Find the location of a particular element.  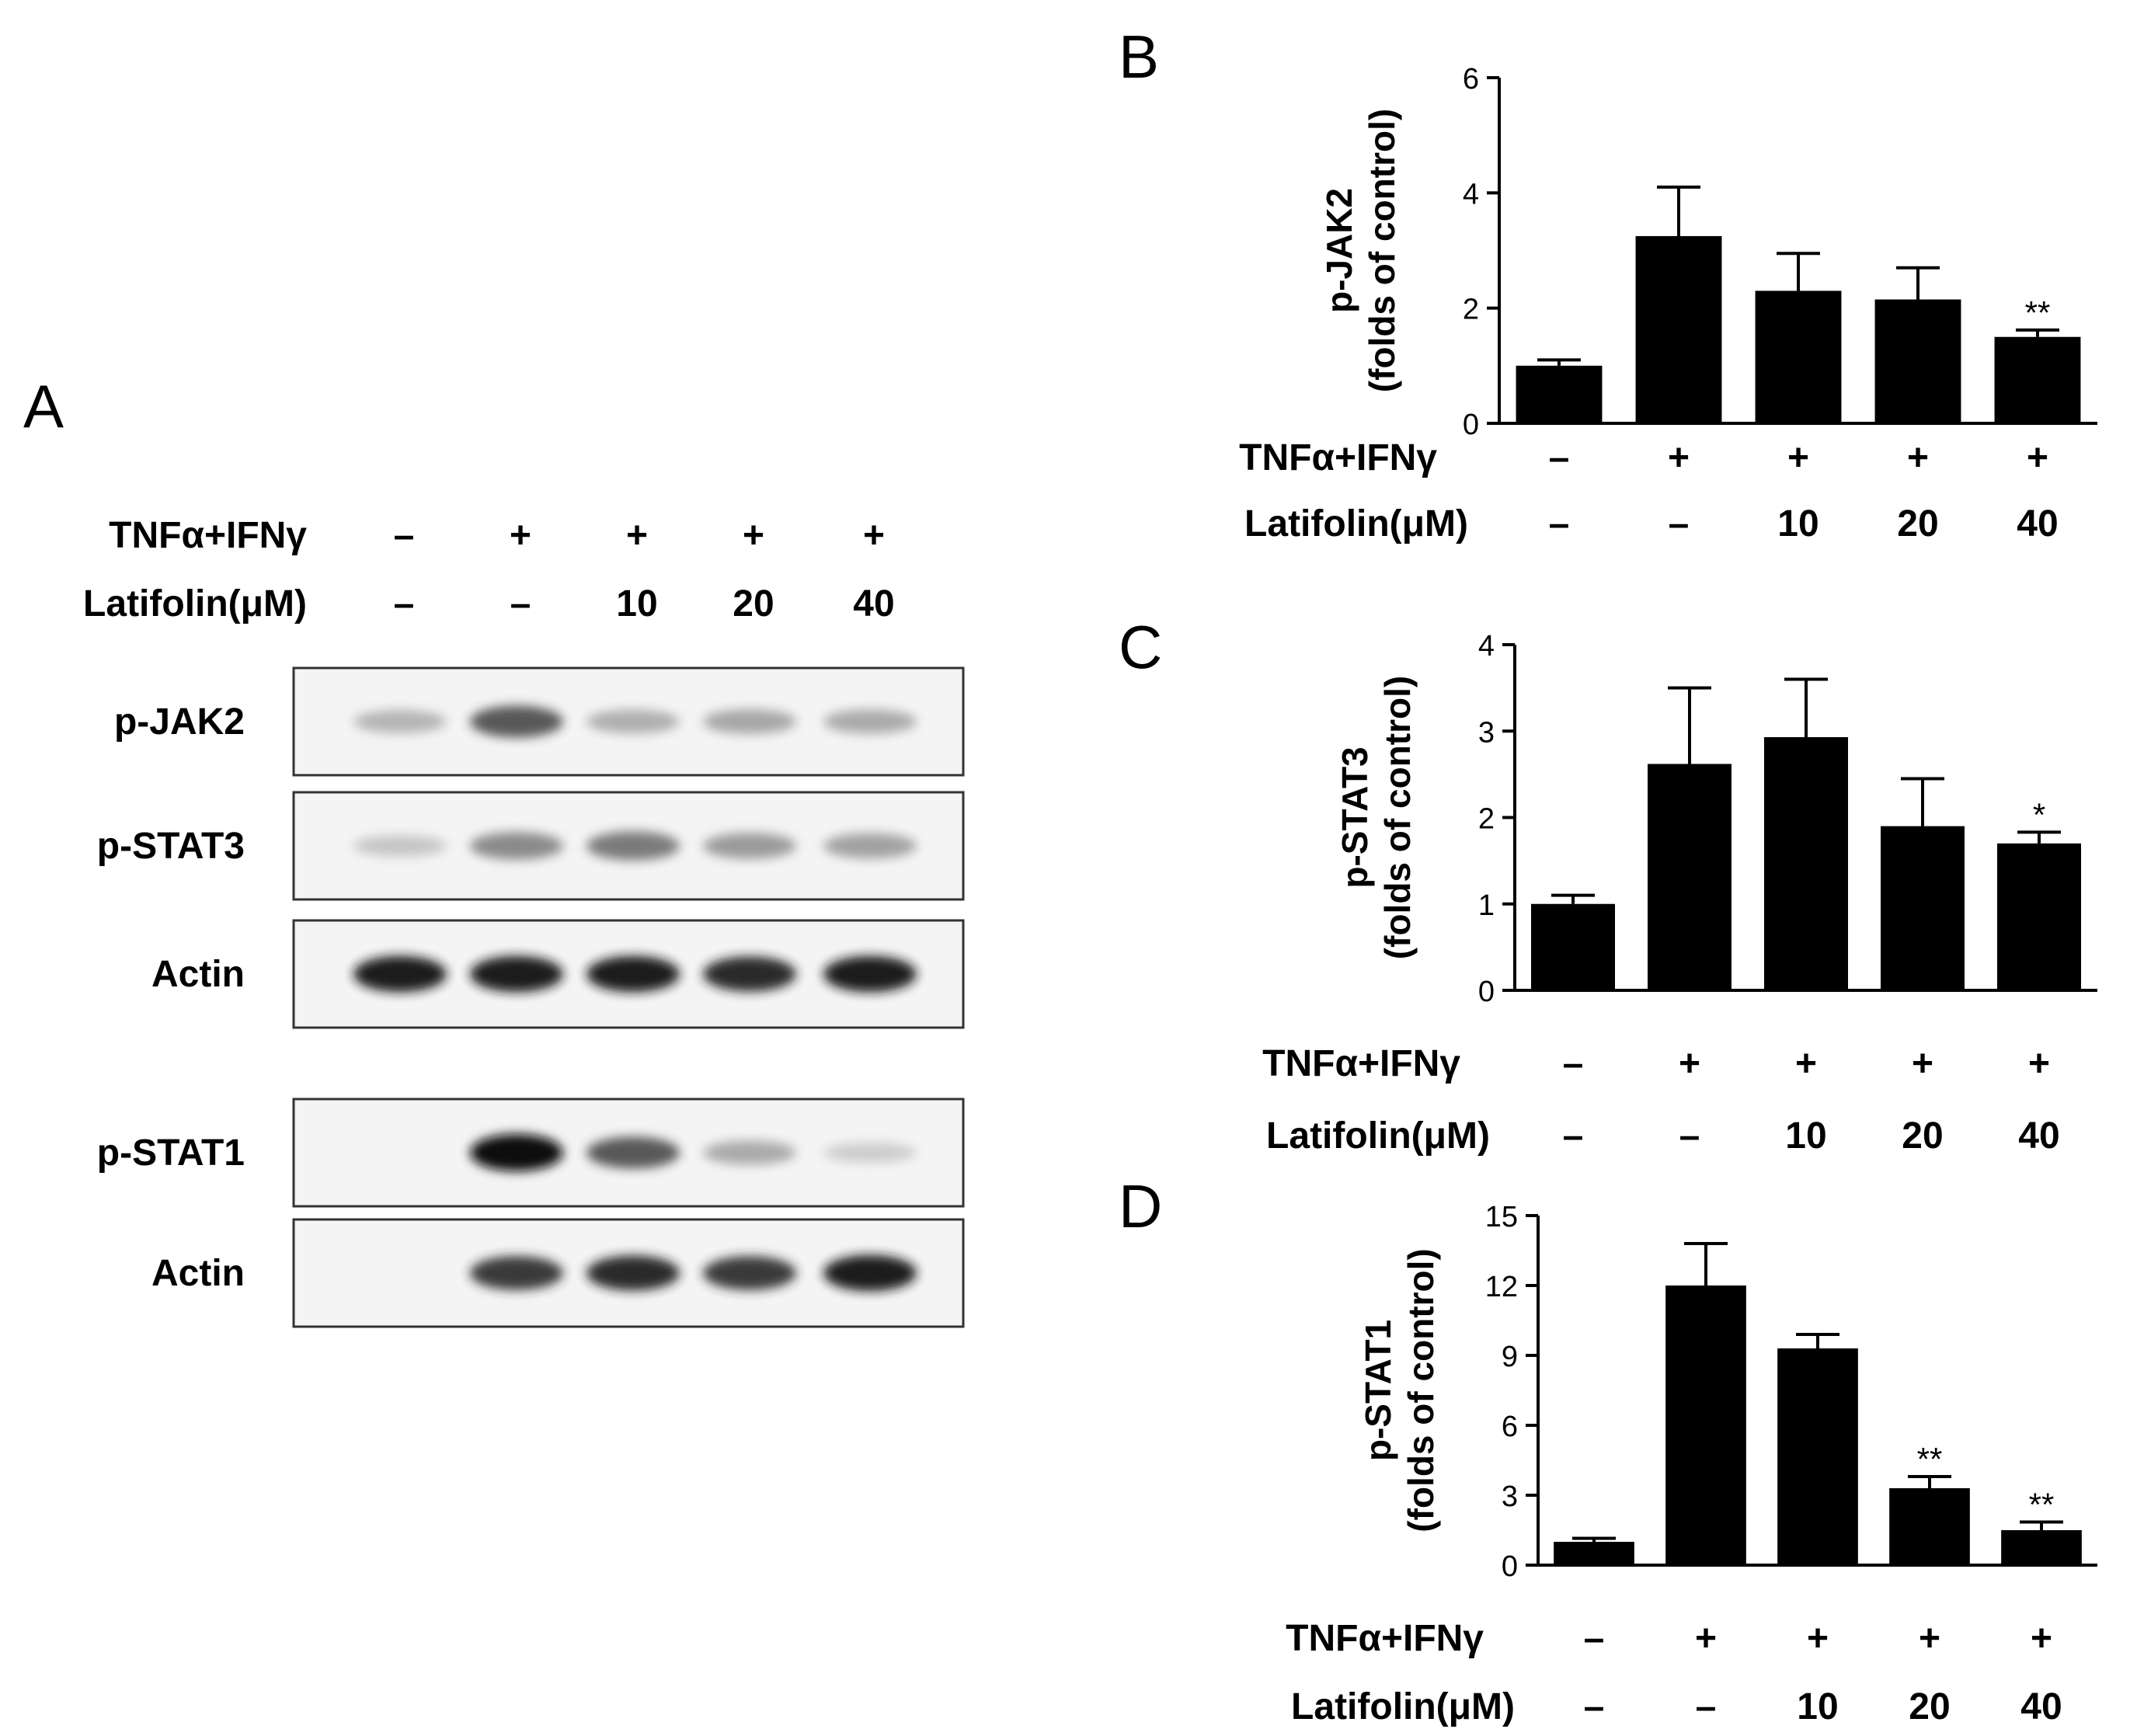

significance-label: * is located at coordinates (2039, 814).